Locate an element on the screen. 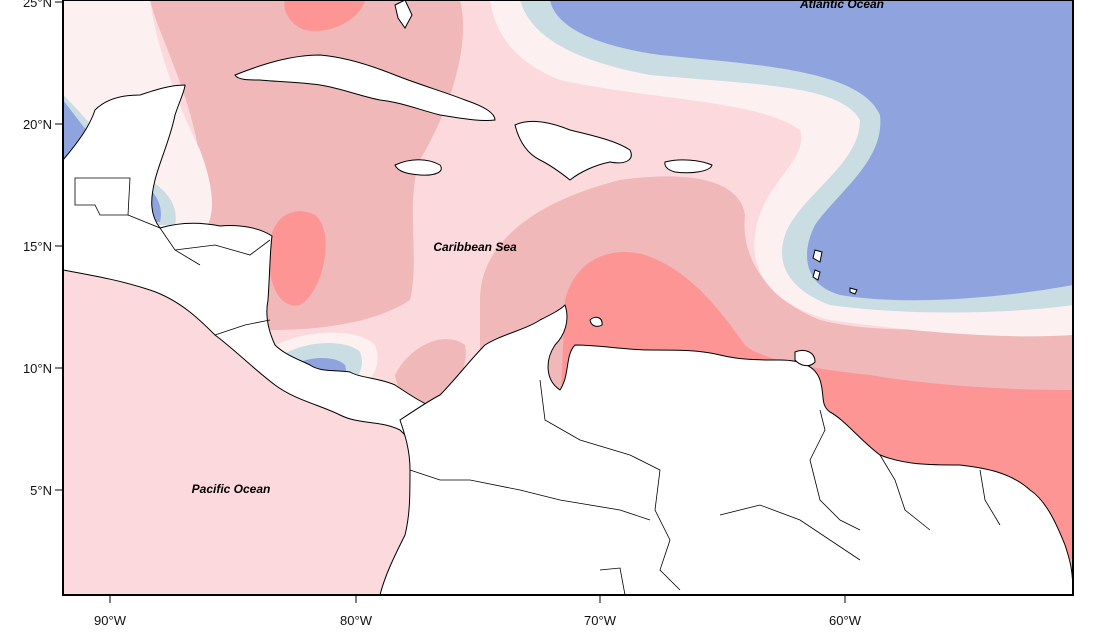 This screenshot has width=1100, height=635. land-cuba is located at coordinates (365, 87).